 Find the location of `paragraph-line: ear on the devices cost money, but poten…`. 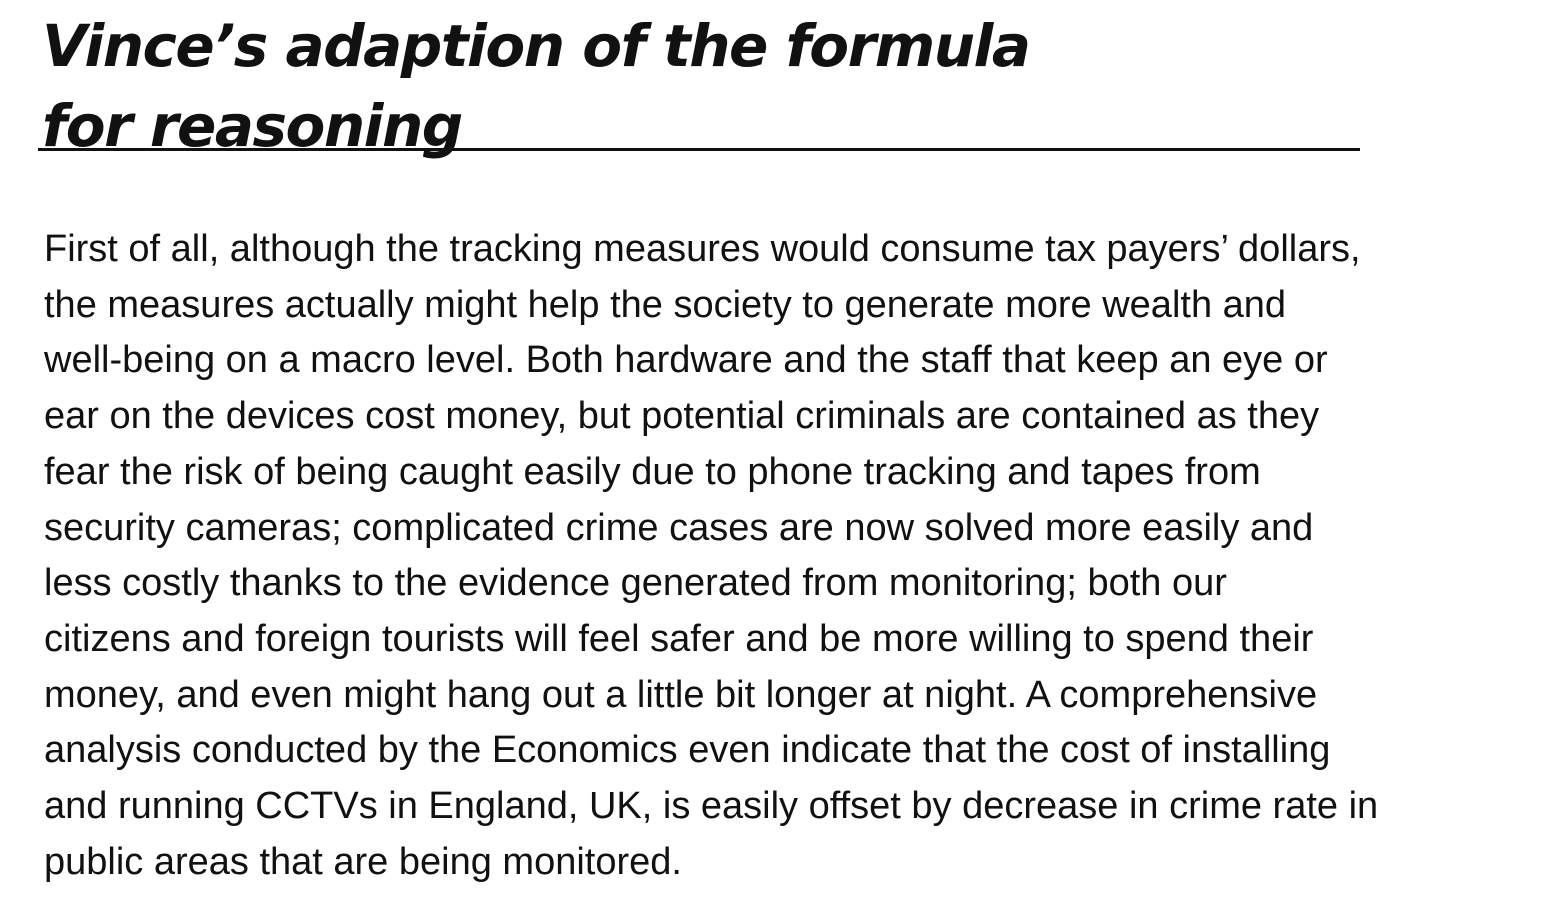

paragraph-line: ear on the devices cost money, but poten… is located at coordinates (682, 416).